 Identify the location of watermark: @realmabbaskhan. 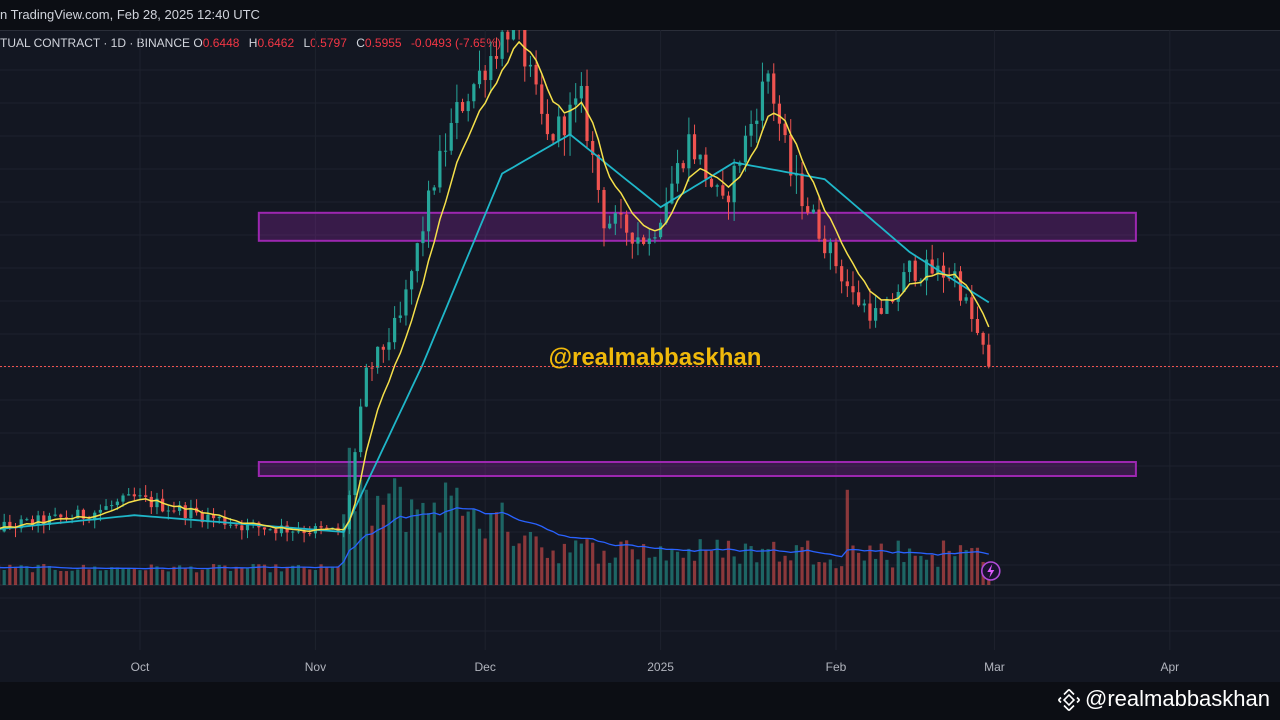
(1163, 699).